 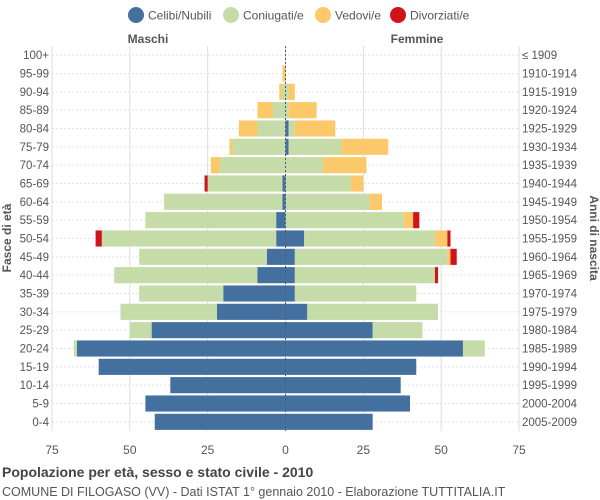 What do you see at coordinates (34, 295) in the screenshot?
I see `age-label-13: 35-39` at bounding box center [34, 295].